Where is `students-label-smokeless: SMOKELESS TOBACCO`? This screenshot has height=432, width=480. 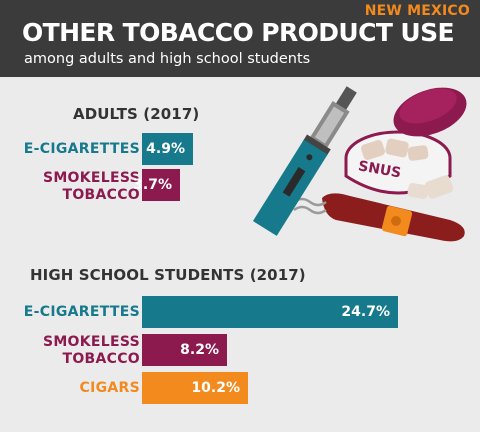 students-label-smokeless: SMOKELESS TOBACCO is located at coordinates (91, 351).